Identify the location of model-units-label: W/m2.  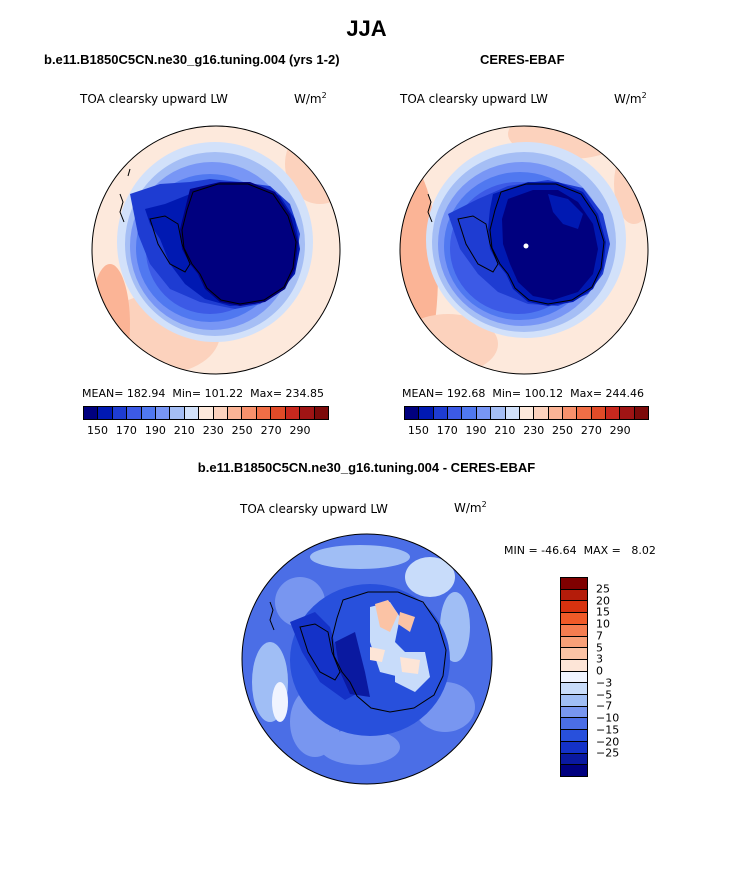
(310, 98).